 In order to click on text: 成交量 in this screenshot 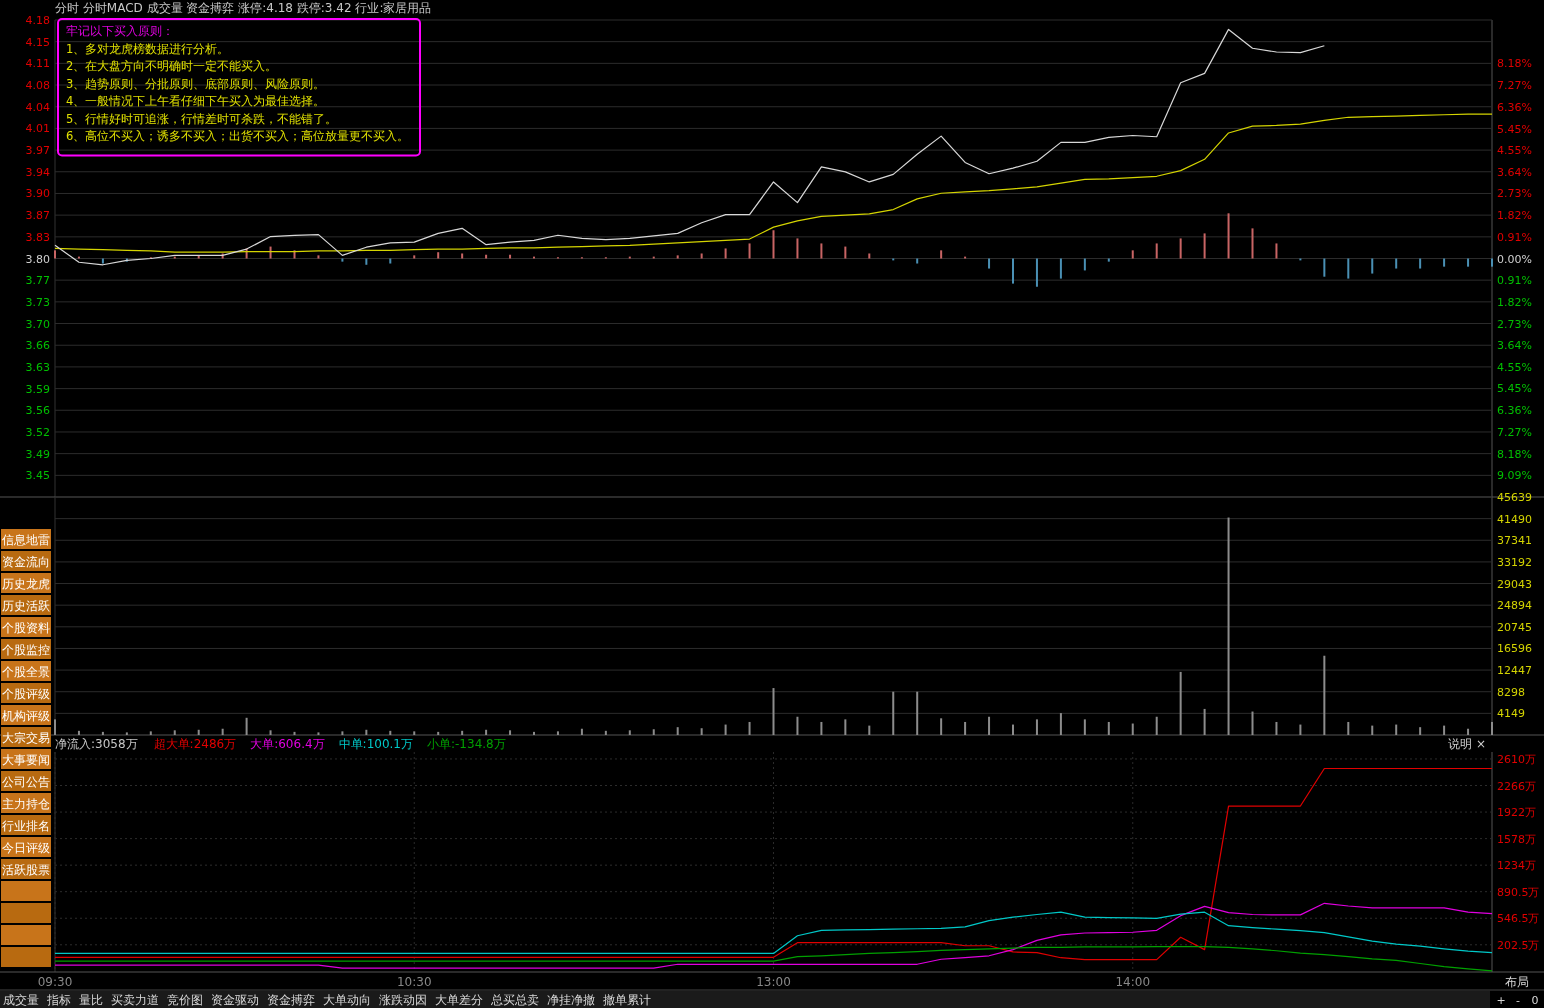, I will do `click(21, 1000)`.